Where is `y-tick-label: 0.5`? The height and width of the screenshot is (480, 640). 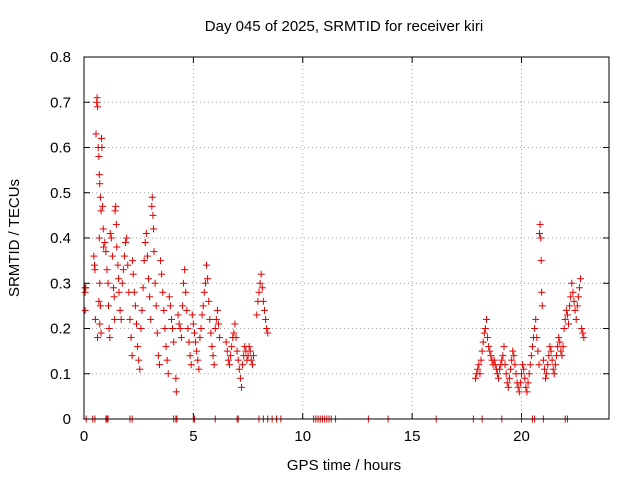
y-tick-label: 0.5 is located at coordinates (60, 193).